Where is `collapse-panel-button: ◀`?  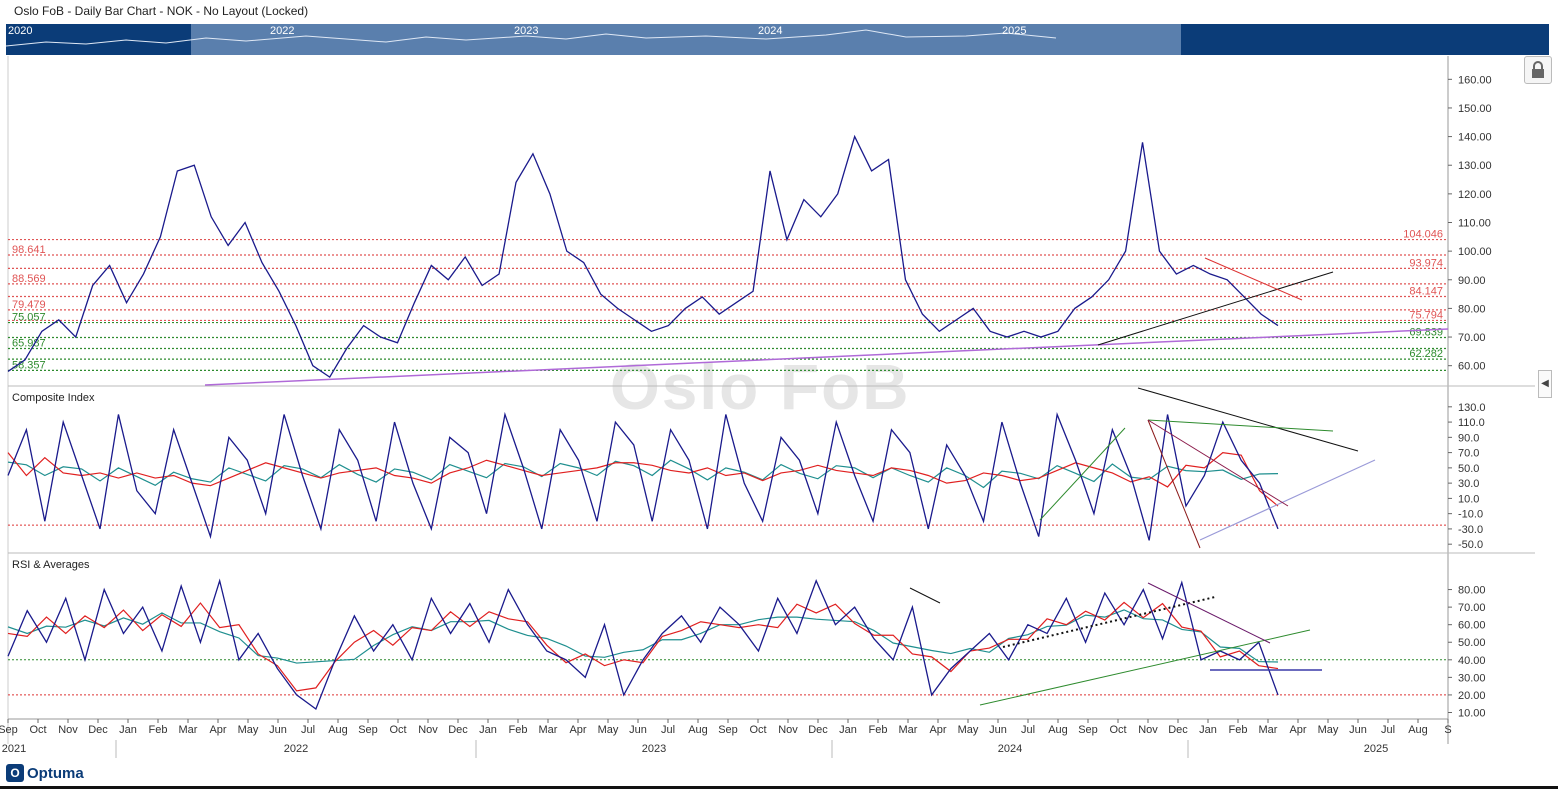 collapse-panel-button: ◀ is located at coordinates (1545, 384).